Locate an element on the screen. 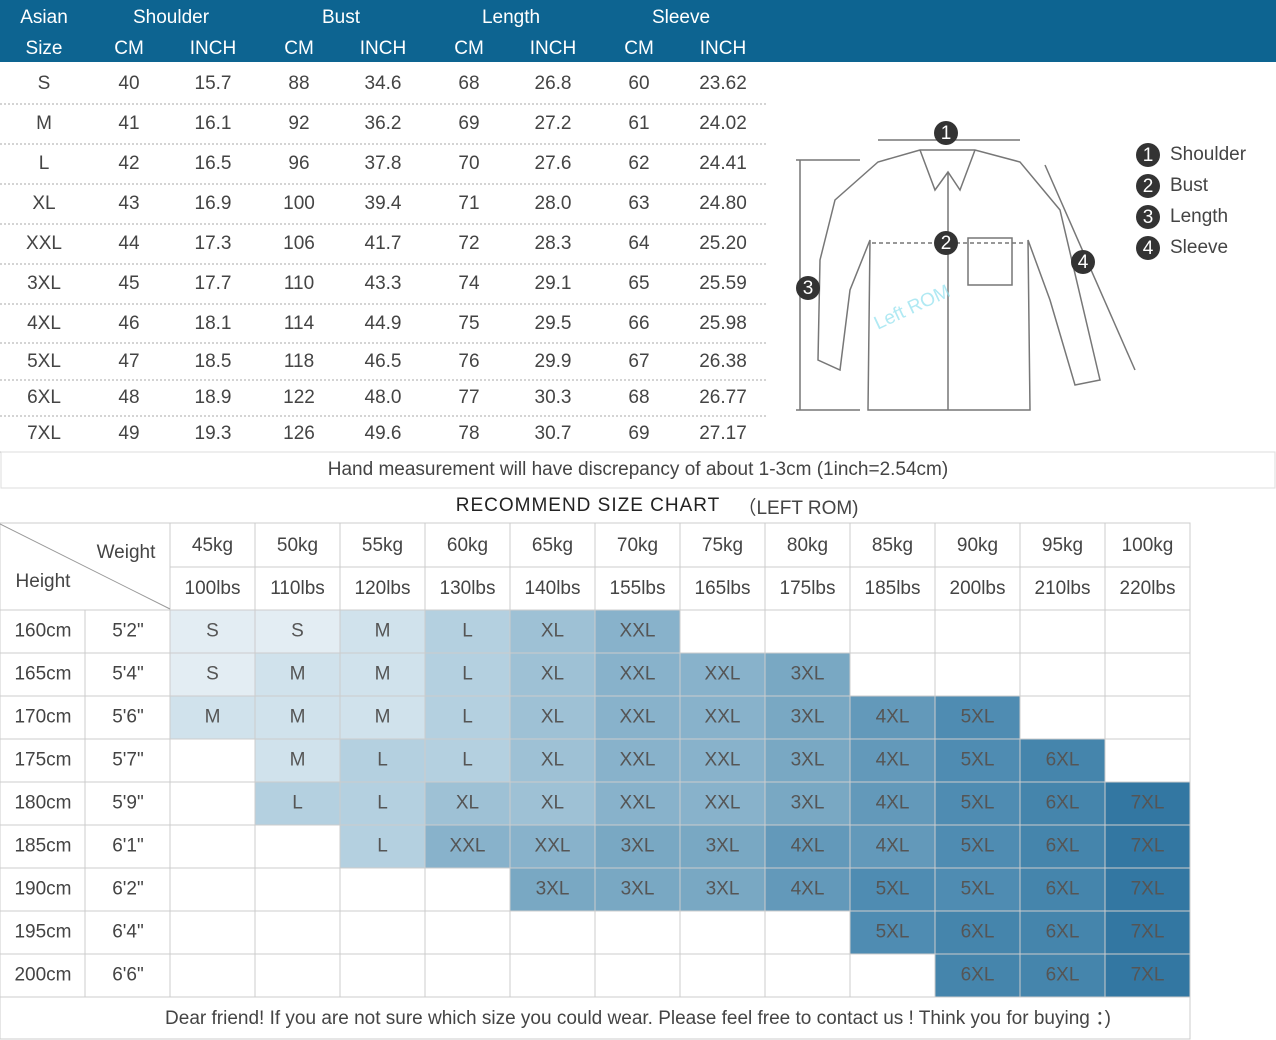 The width and height of the screenshot is (1276, 1040). height-cm: 180cm is located at coordinates (42, 803).